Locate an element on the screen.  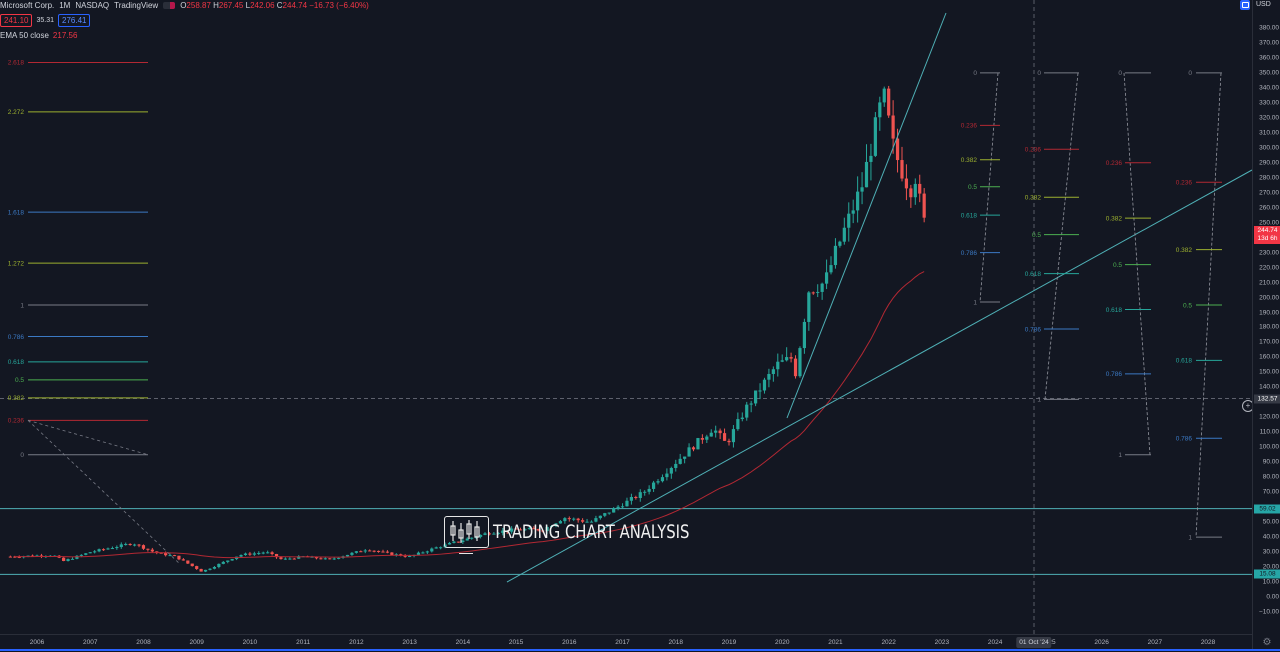
sell-button: 241.10 is located at coordinates (16, 20).